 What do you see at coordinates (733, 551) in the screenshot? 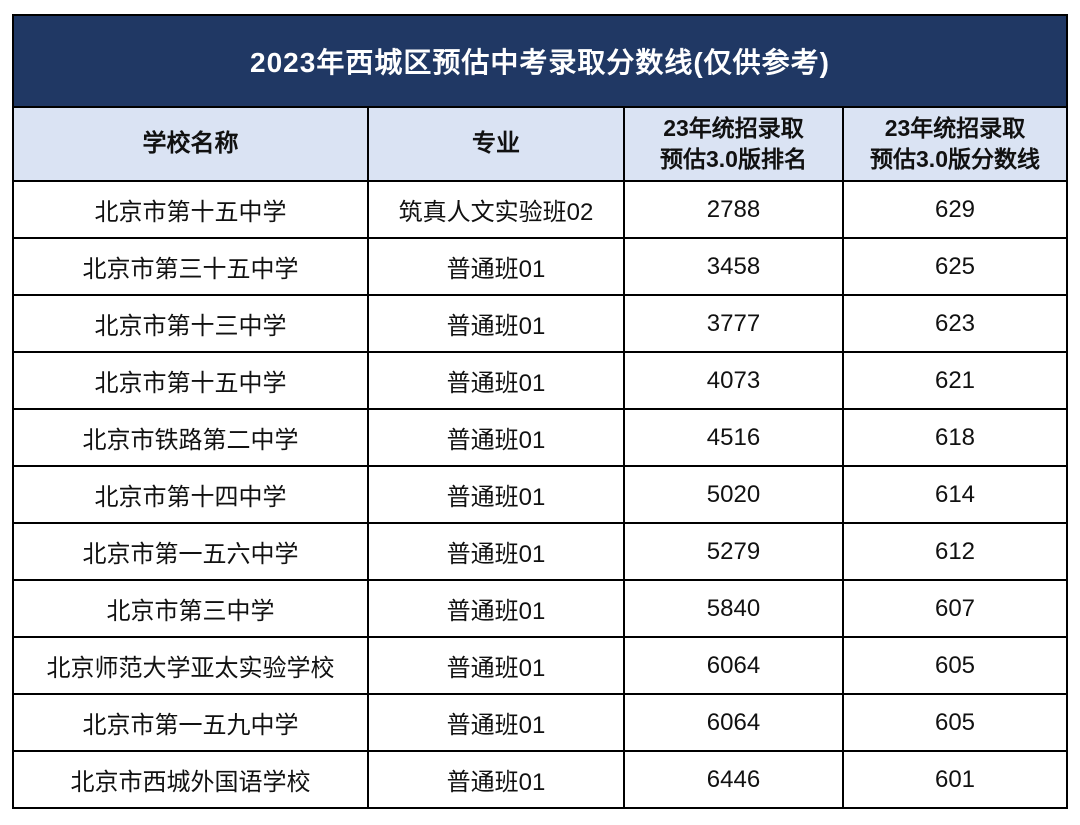
I see `cell-rank: 5279` at bounding box center [733, 551].